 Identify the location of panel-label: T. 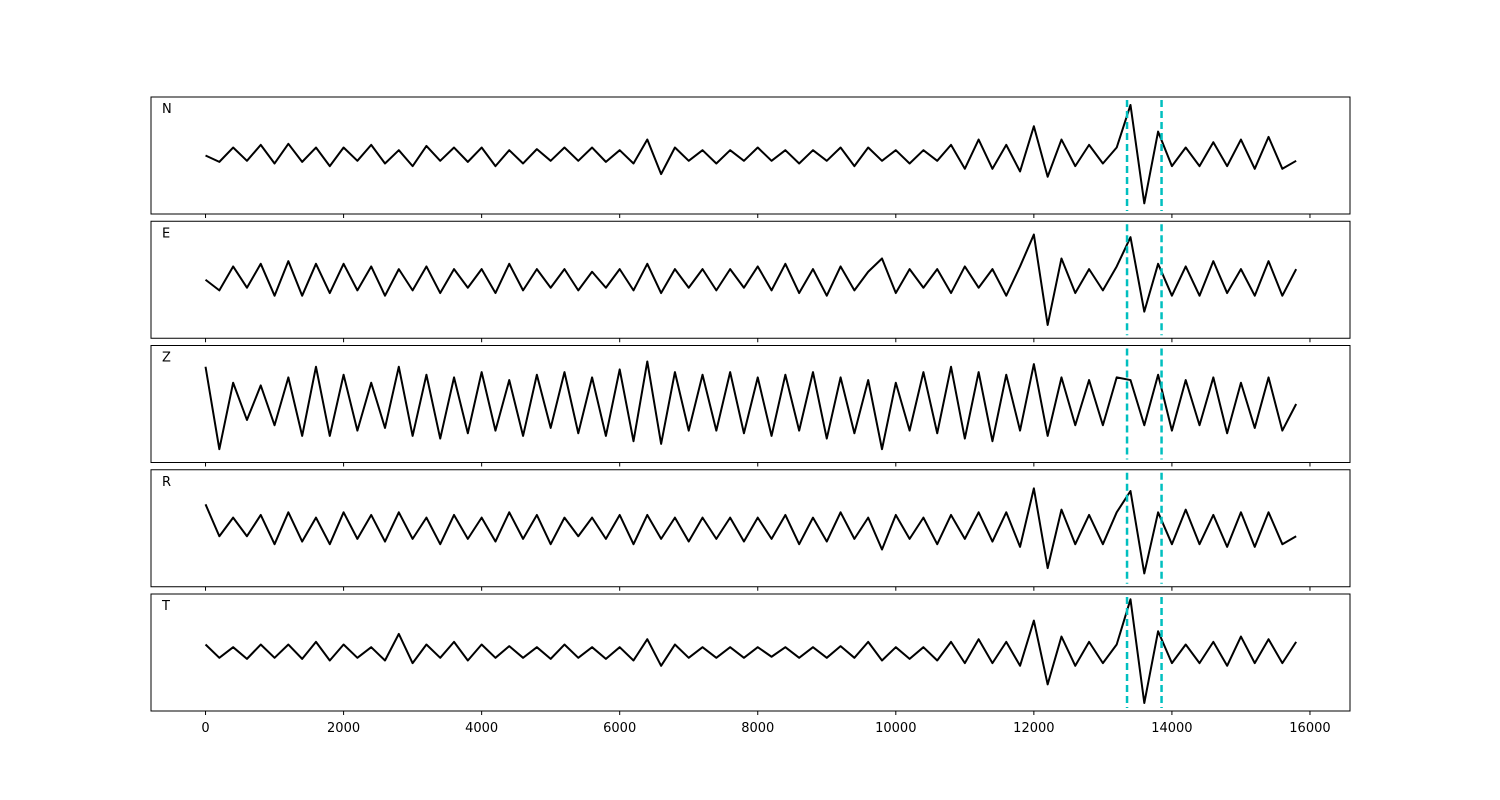
(165, 606).